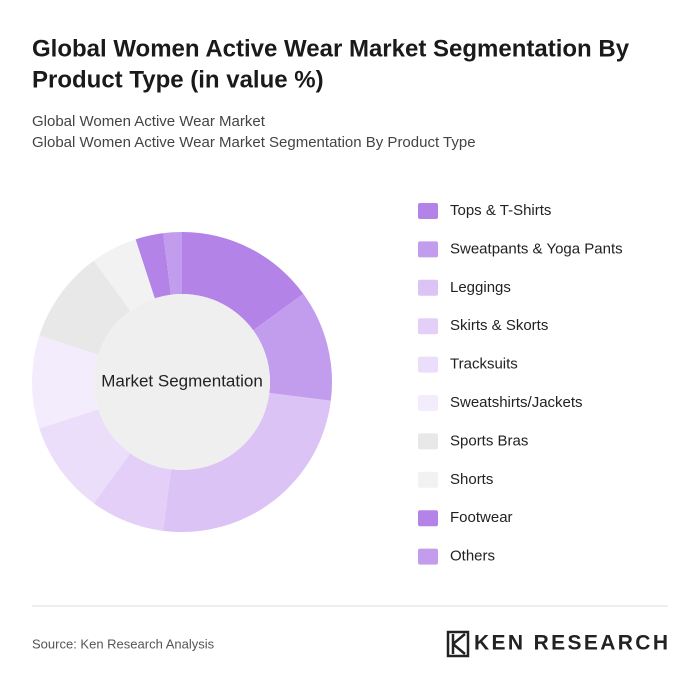 The height and width of the screenshot is (691, 700). Describe the element at coordinates (500, 210) in the screenshot. I see `legend-label: Tops & T-Shirts` at that location.